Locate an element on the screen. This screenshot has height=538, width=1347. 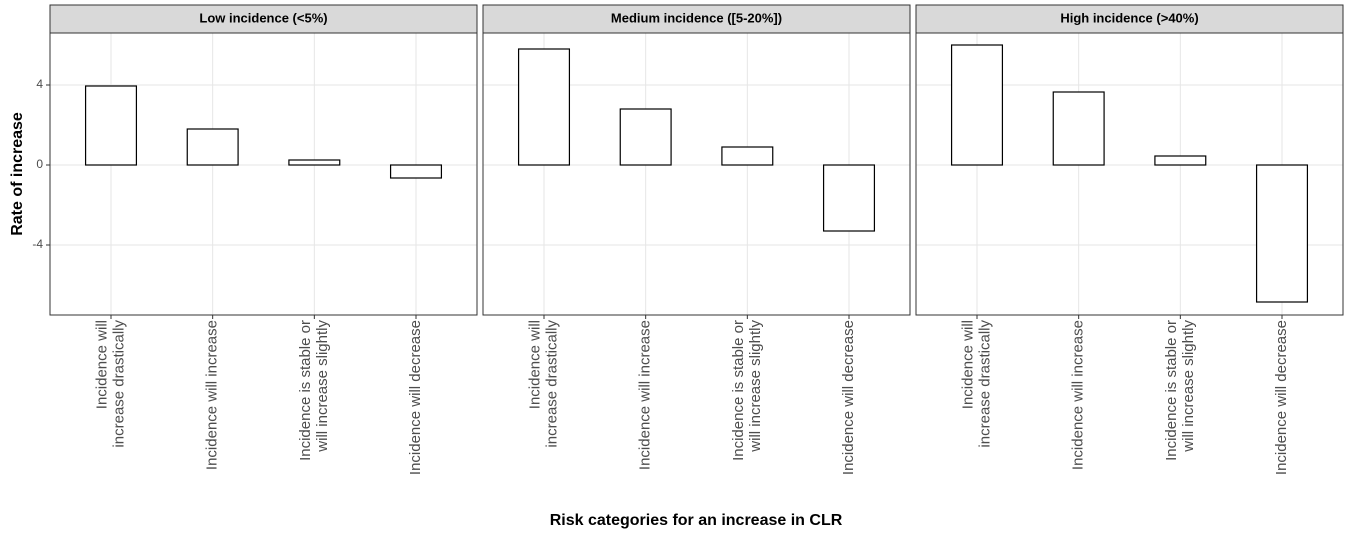
facet-title: Medium incidence ([5-20%]) is located at coordinates (696, 17).